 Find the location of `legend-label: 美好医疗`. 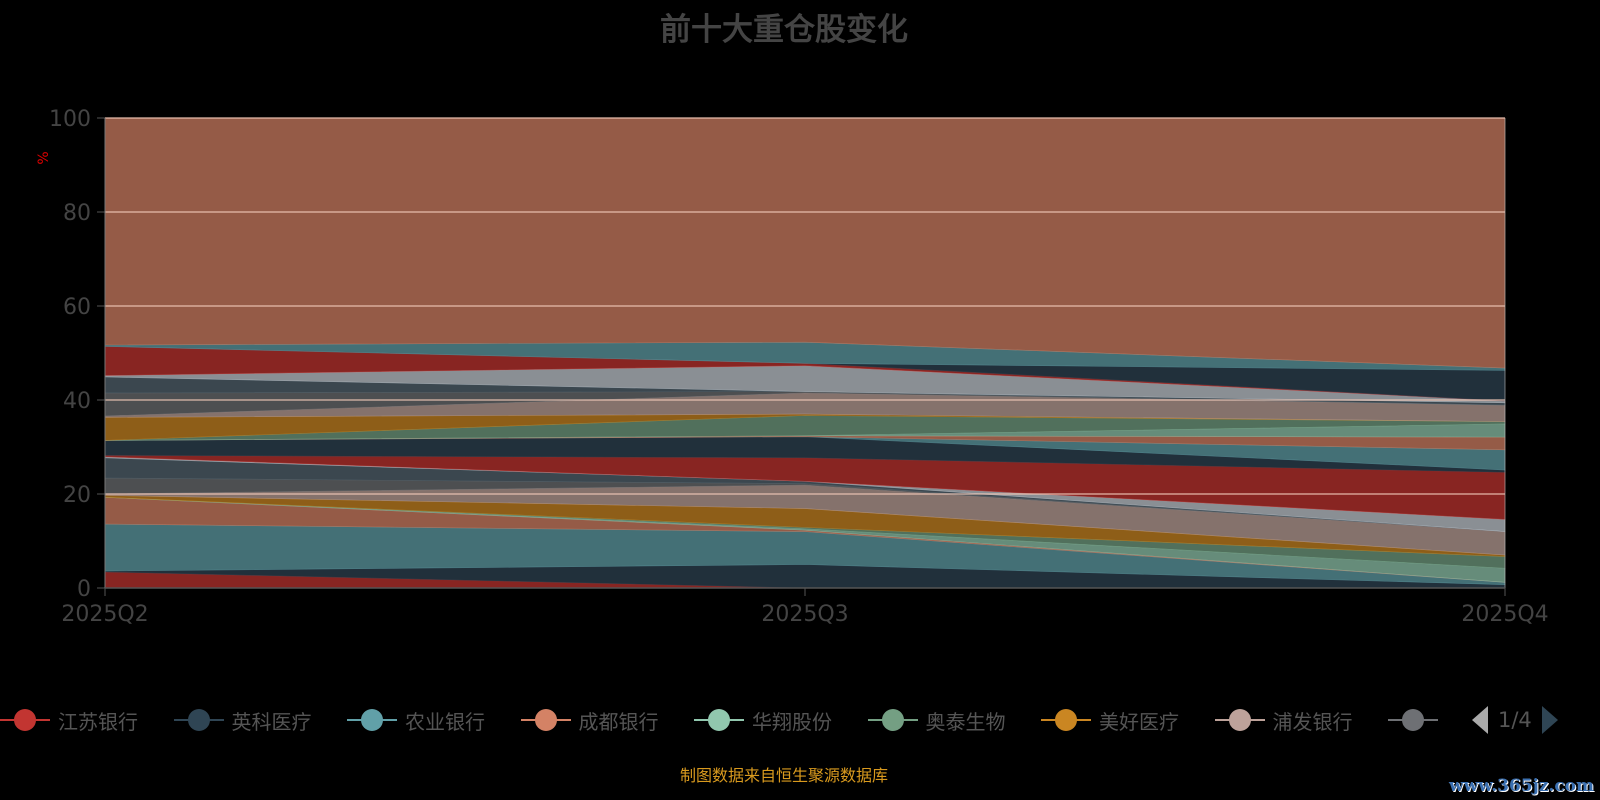

legend-label: 美好医疗 is located at coordinates (1139, 721).